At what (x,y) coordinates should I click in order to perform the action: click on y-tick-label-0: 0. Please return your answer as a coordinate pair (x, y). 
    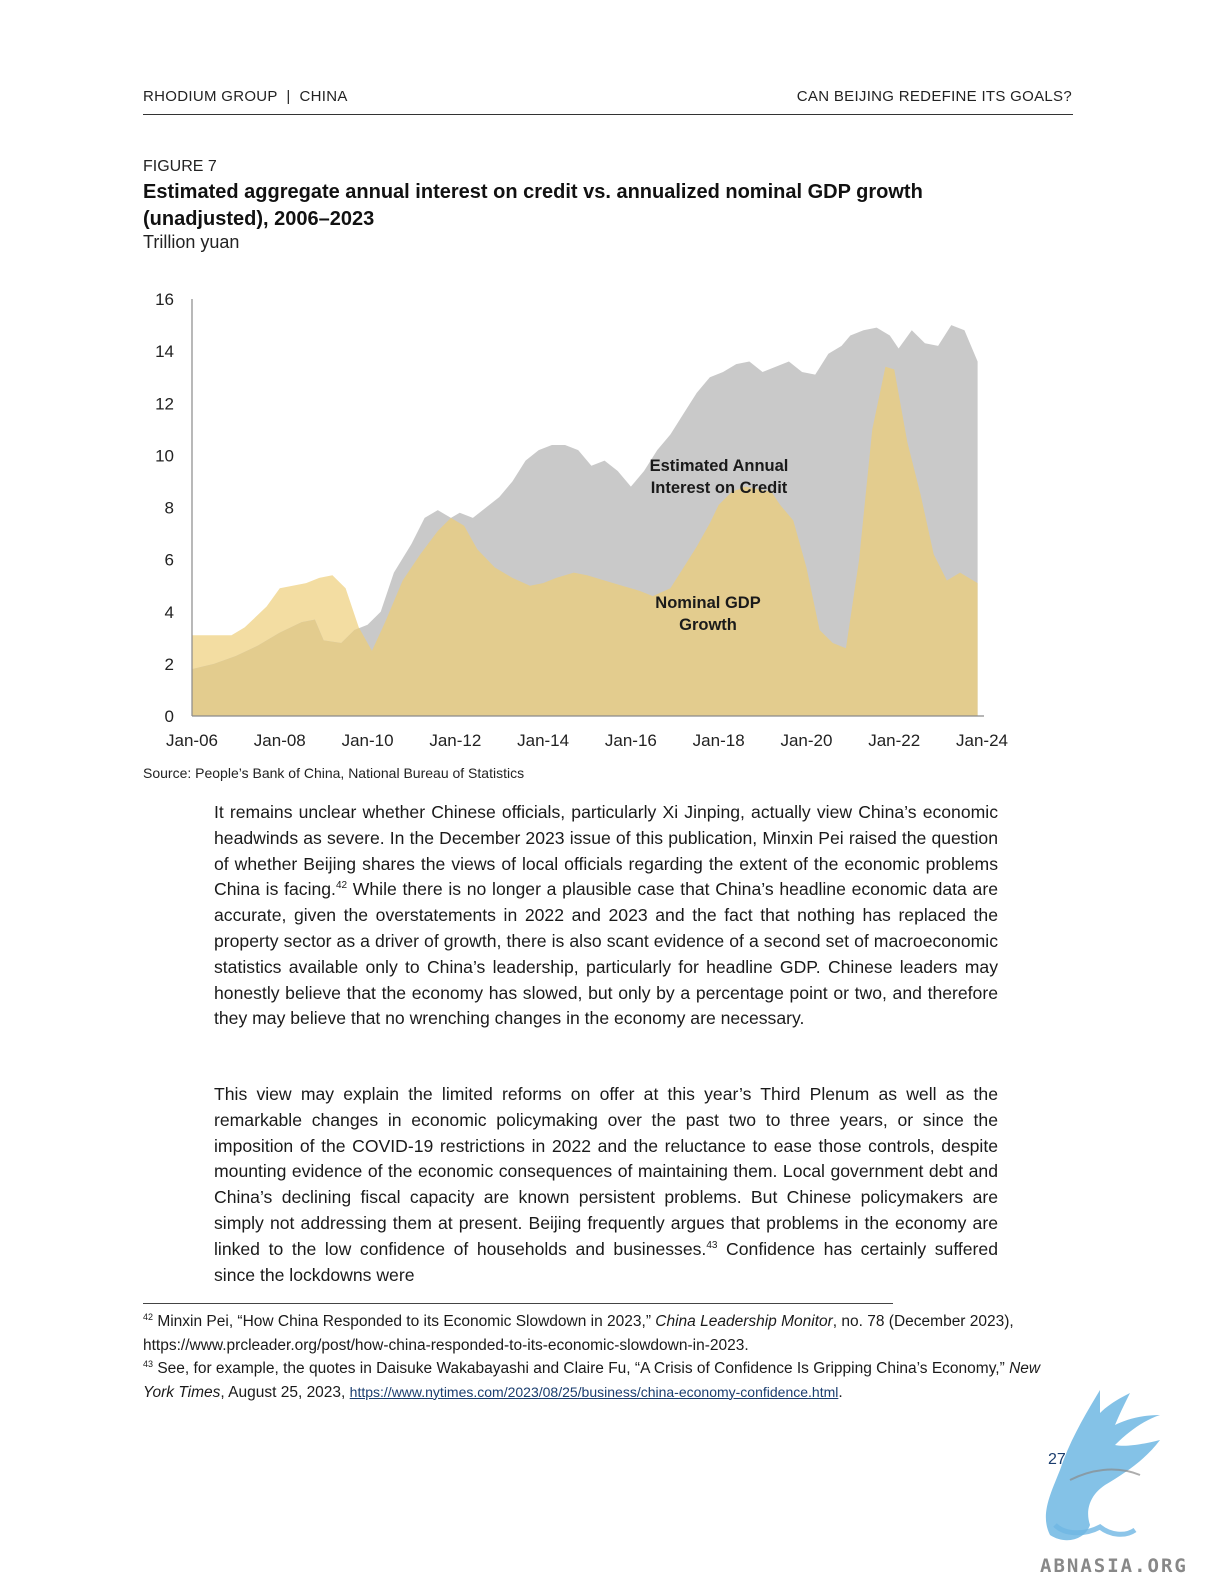
    Looking at the image, I should click on (169, 716).